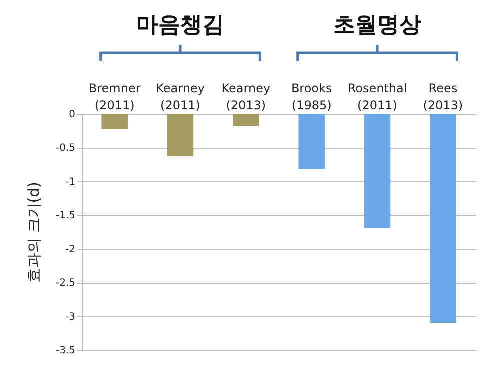  Describe the element at coordinates (246, 97) in the screenshot. I see `x-tick-label: Kearney (2013)` at that location.